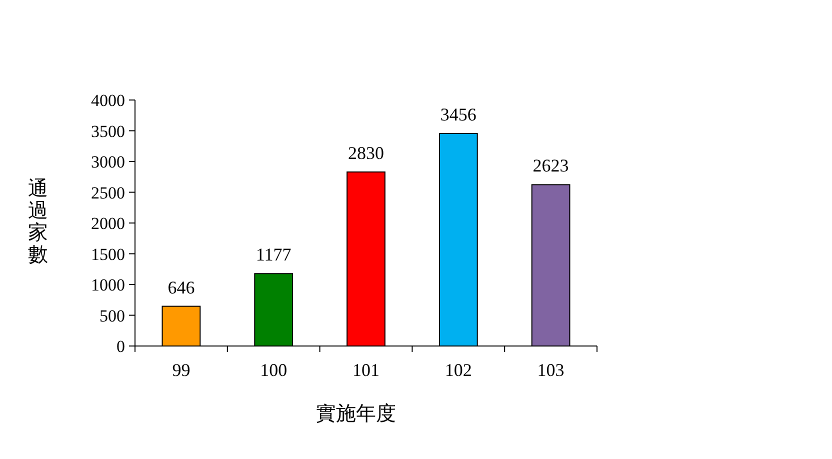 The image size is (832, 459). I want to click on y-tick-label: 2000, so click(108, 223).